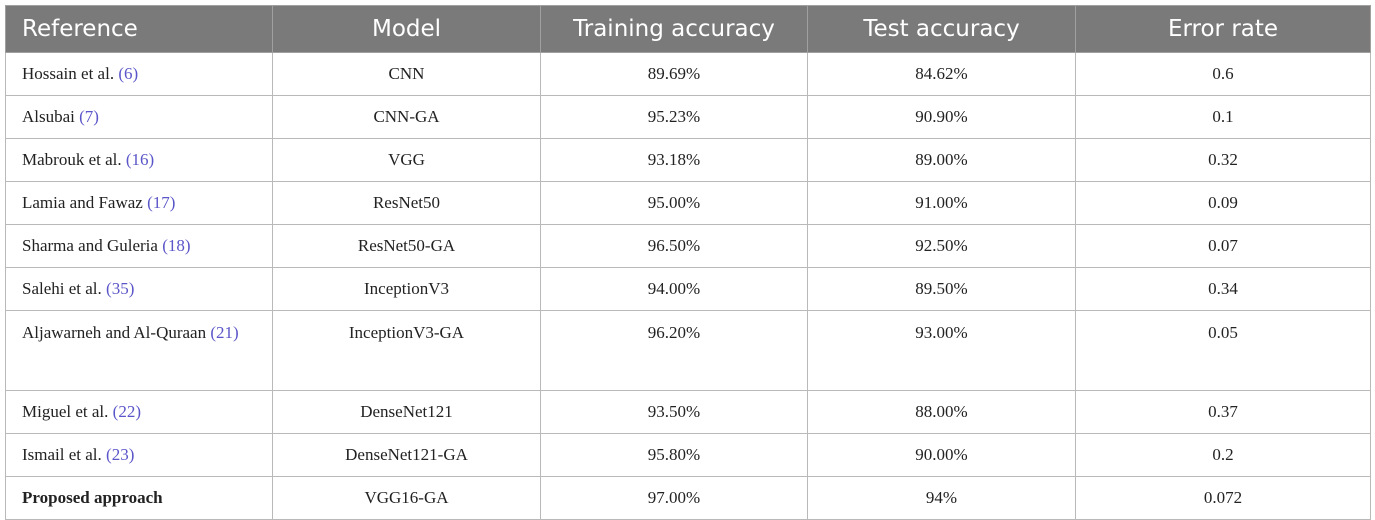 This screenshot has width=1375, height=520. What do you see at coordinates (90, 245) in the screenshot?
I see `reference-author: Sharma and Guleria` at bounding box center [90, 245].